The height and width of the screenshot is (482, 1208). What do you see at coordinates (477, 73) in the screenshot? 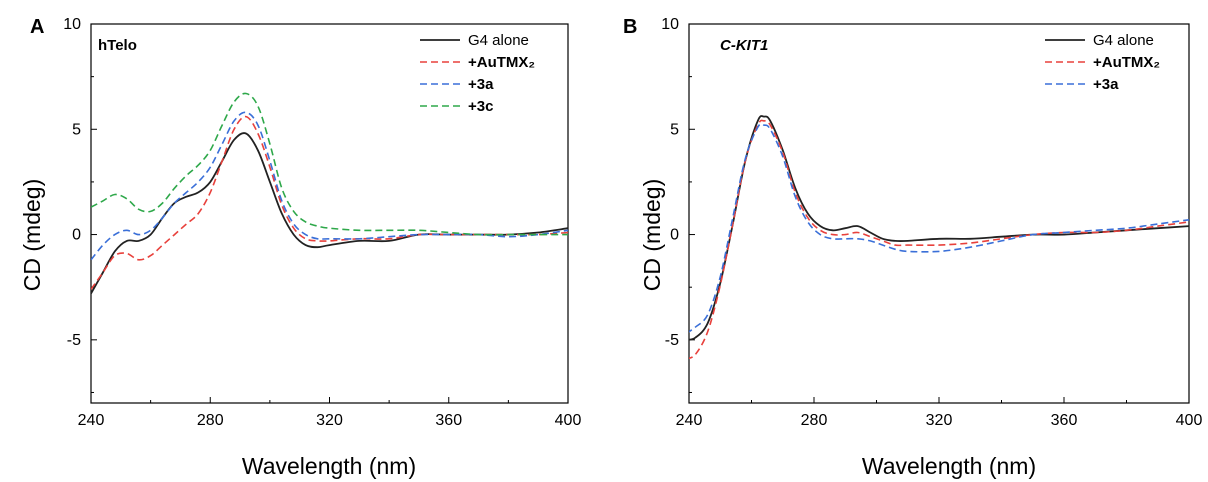
I see `legend-a: G4 alone +AuTMX₂ +3a +3c` at bounding box center [477, 73].